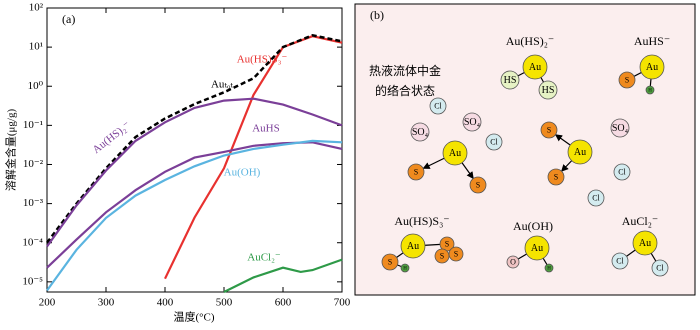 Image resolution: width=700 pixels, height=330 pixels. What do you see at coordinates (283, 275) in the screenshot?
I see `series-line` at bounding box center [283, 275].